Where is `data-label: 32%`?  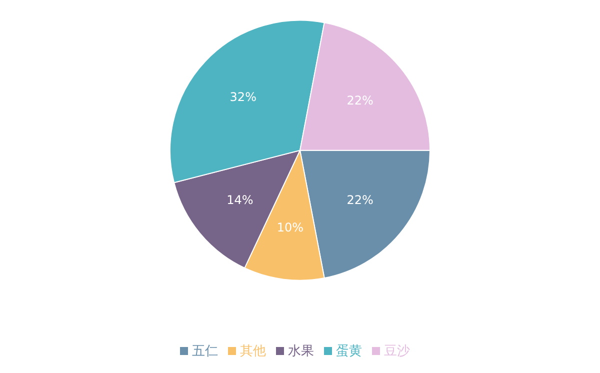 data-label: 32% is located at coordinates (243, 97).